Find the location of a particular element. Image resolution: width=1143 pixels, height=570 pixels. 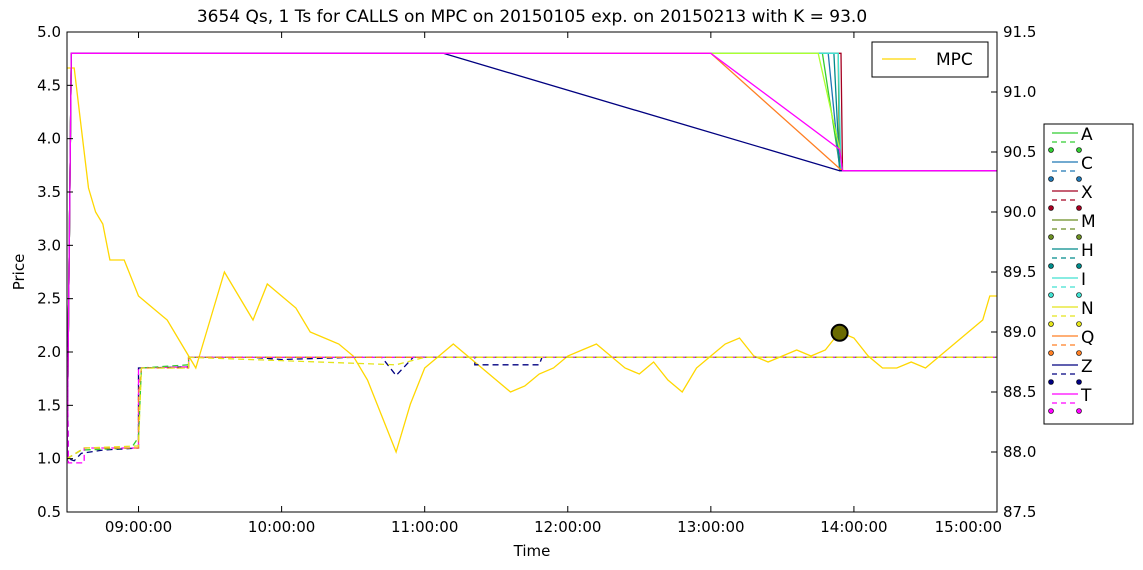

y-tick-label: 0.5 is located at coordinates (49, 512).